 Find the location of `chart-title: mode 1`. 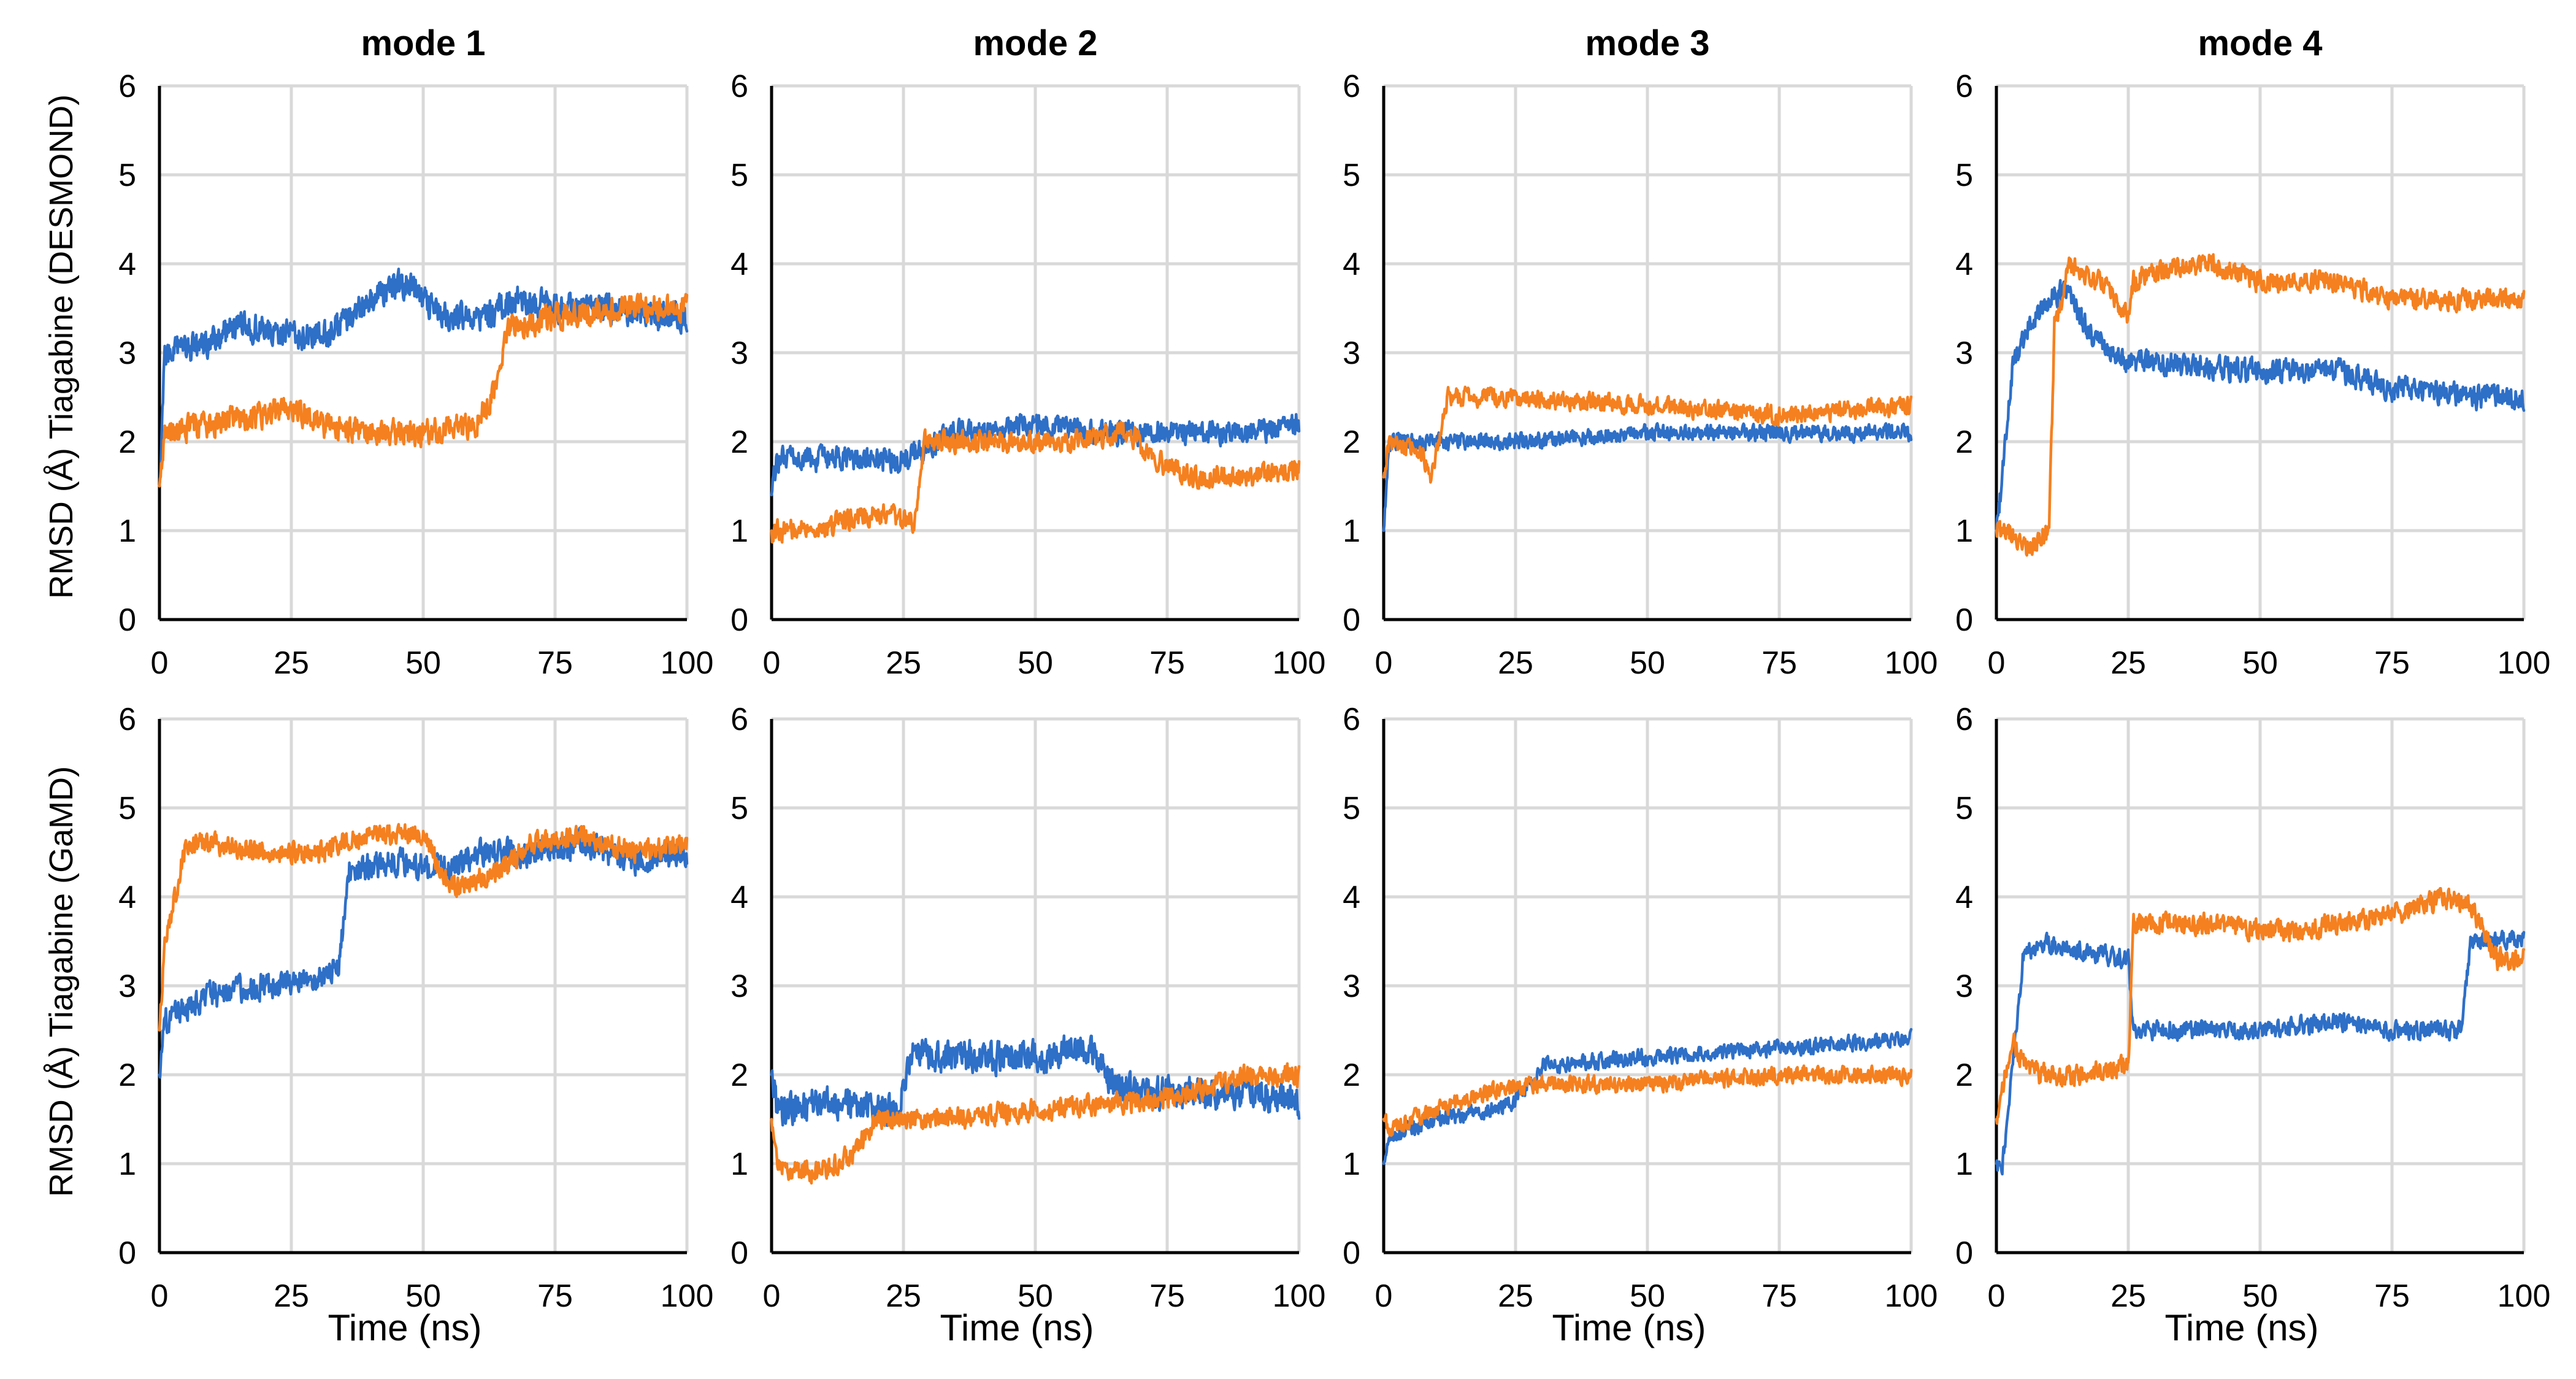

chart-title: mode 1 is located at coordinates (423, 43).